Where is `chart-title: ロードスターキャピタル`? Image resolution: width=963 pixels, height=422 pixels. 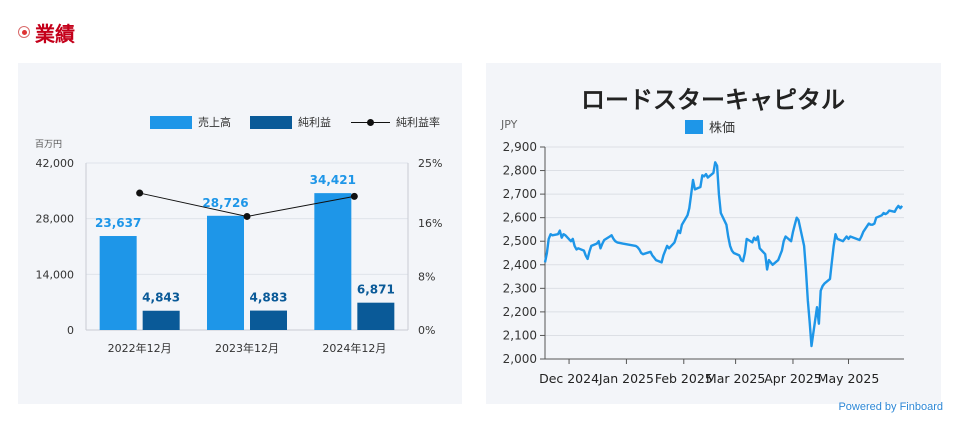
chart-title: ロードスターキャピタル is located at coordinates (713, 100).